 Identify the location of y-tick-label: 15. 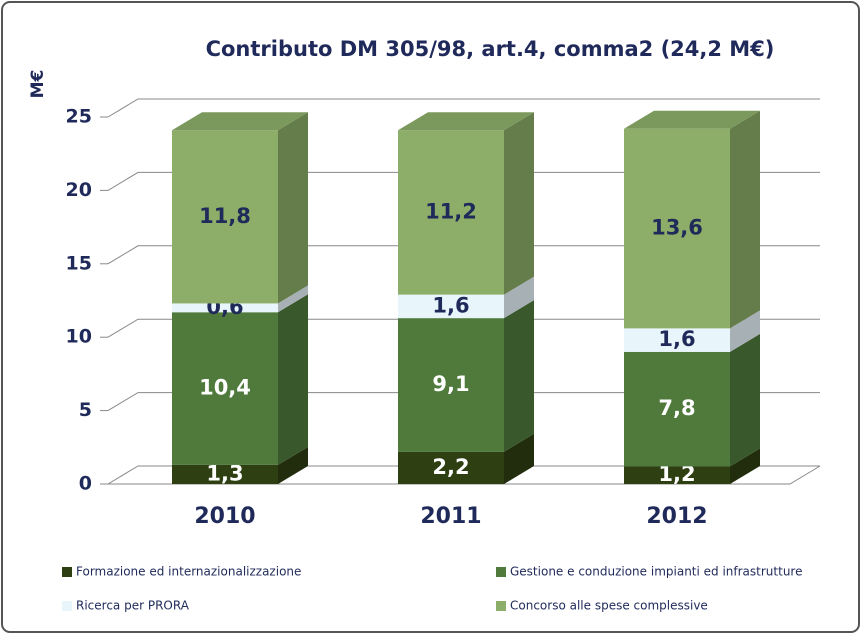
(79, 263).